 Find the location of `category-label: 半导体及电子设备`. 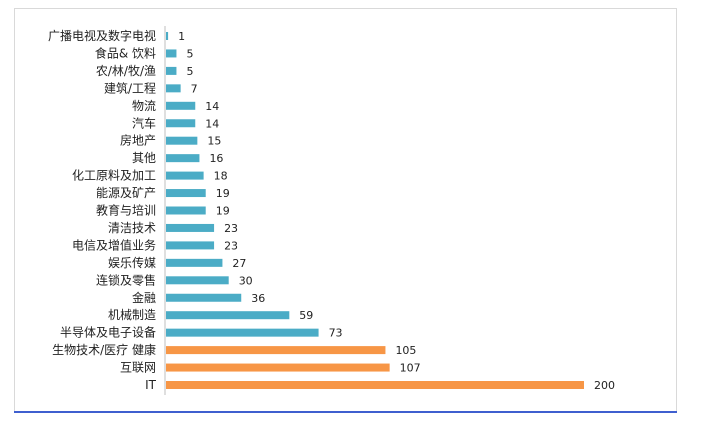

category-label: 半导体及电子设备 is located at coordinates (108, 333).